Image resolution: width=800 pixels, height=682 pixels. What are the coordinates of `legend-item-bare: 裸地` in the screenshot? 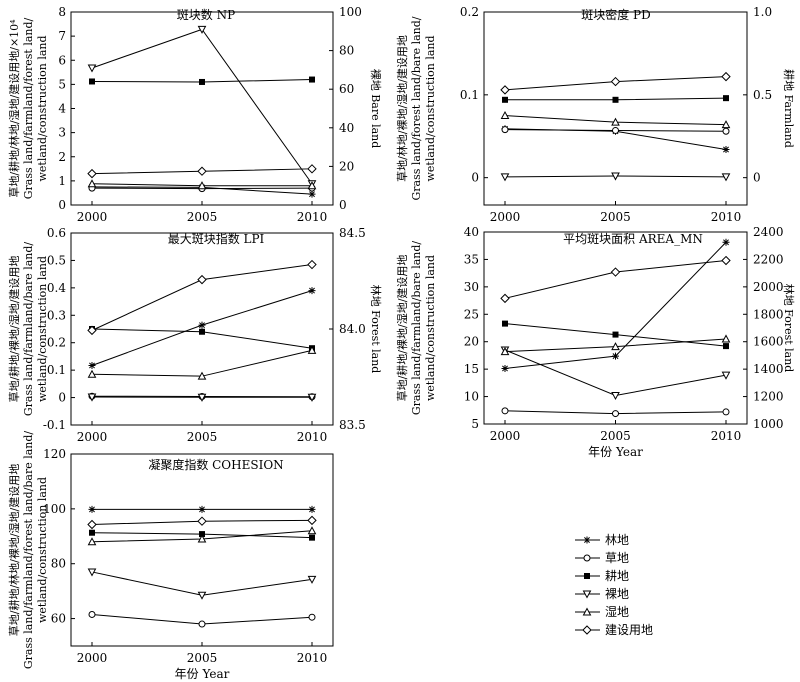 It's located at (602, 593).